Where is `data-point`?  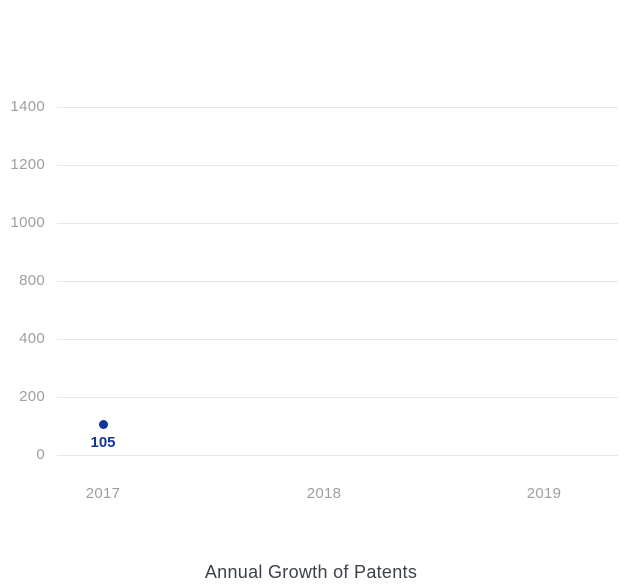 data-point is located at coordinates (103, 425).